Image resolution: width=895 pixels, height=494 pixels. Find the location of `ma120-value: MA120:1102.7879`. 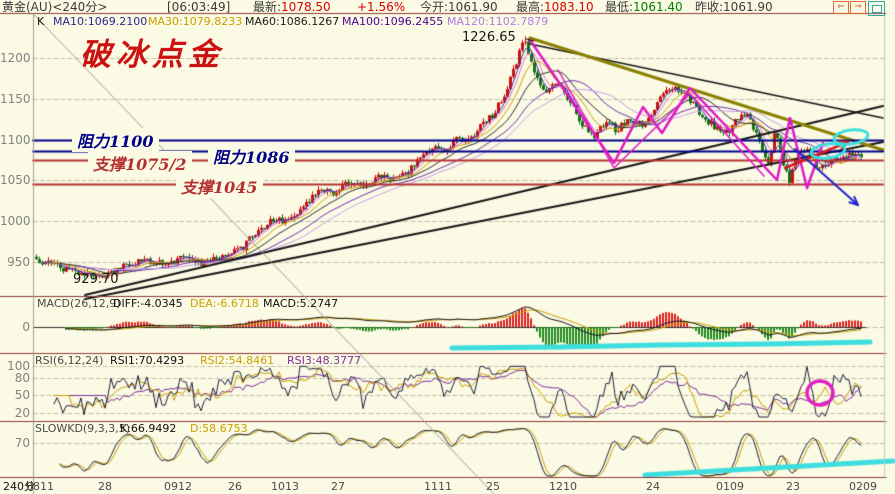

ma120-value: MA120:1102.7879 is located at coordinates (498, 21).